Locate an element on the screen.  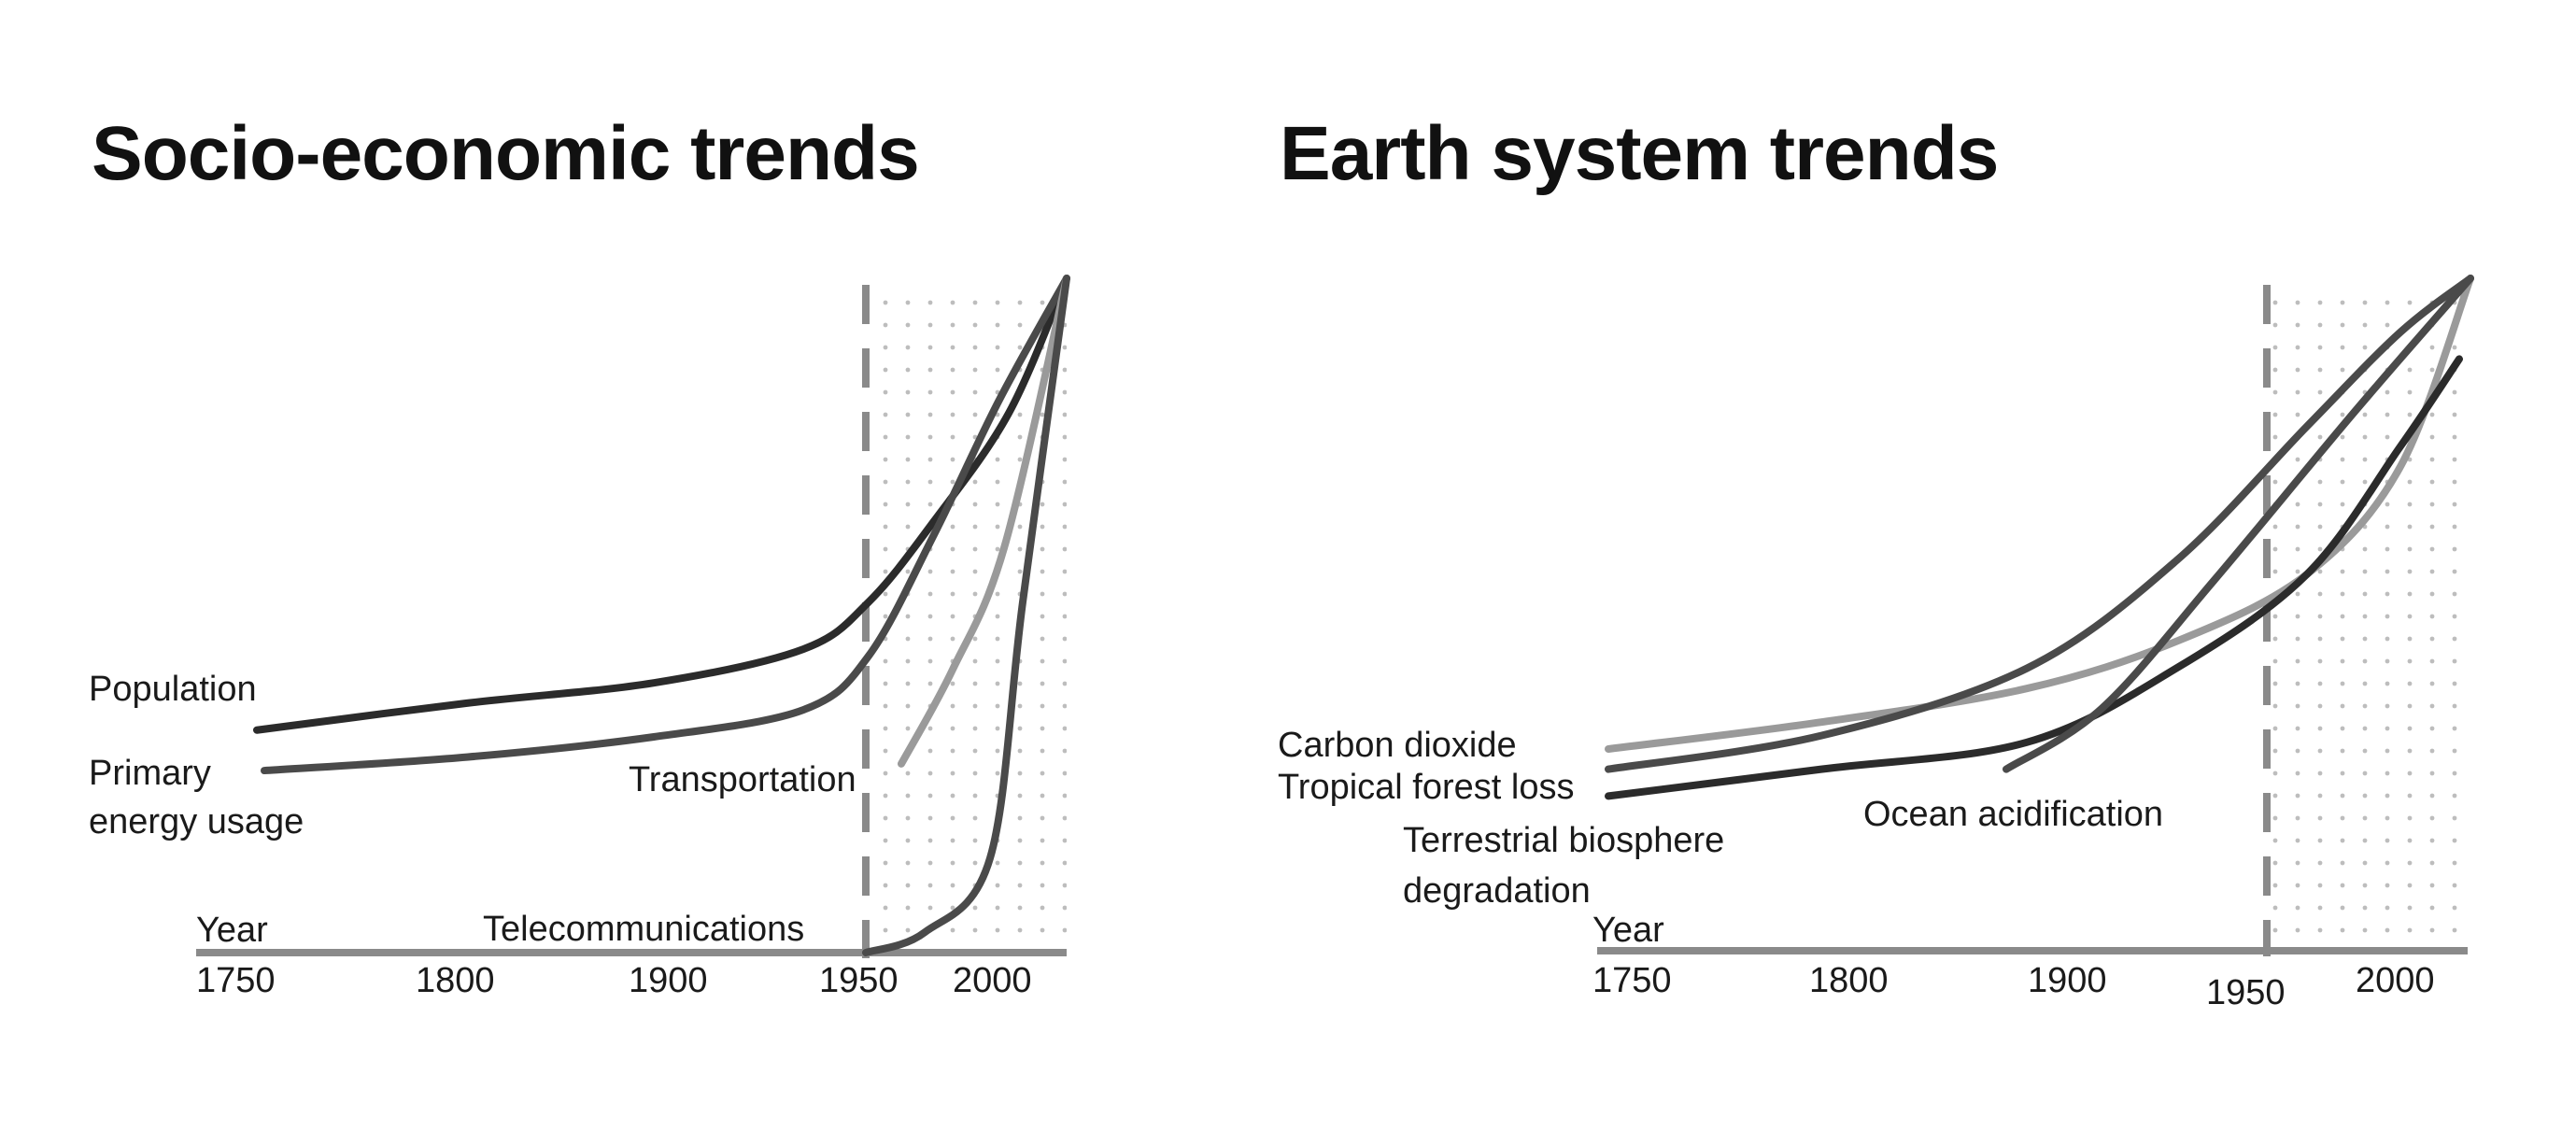
series-line-primary-energy-usage is located at coordinates (665, 525).